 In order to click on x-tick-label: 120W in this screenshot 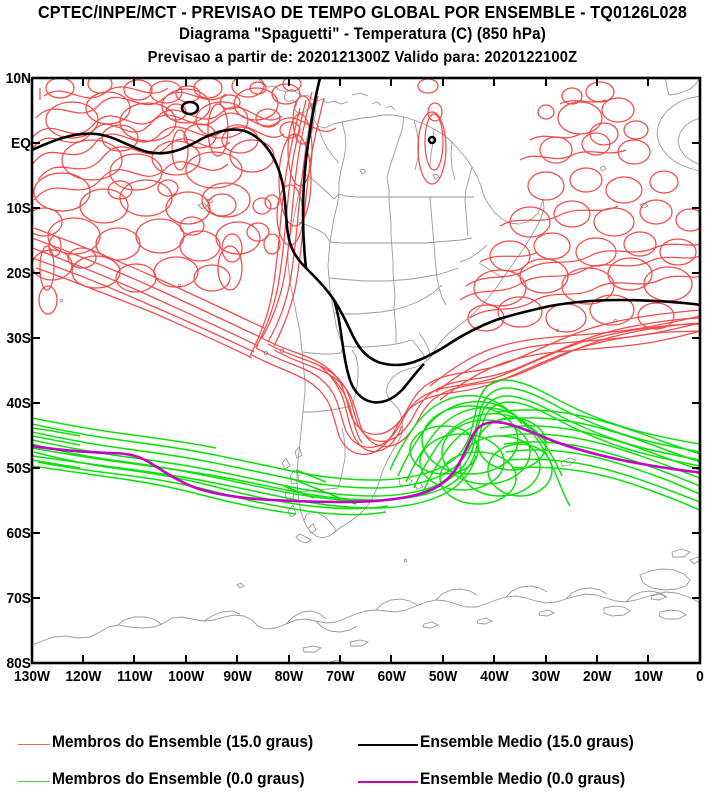, I will do `click(83, 677)`.